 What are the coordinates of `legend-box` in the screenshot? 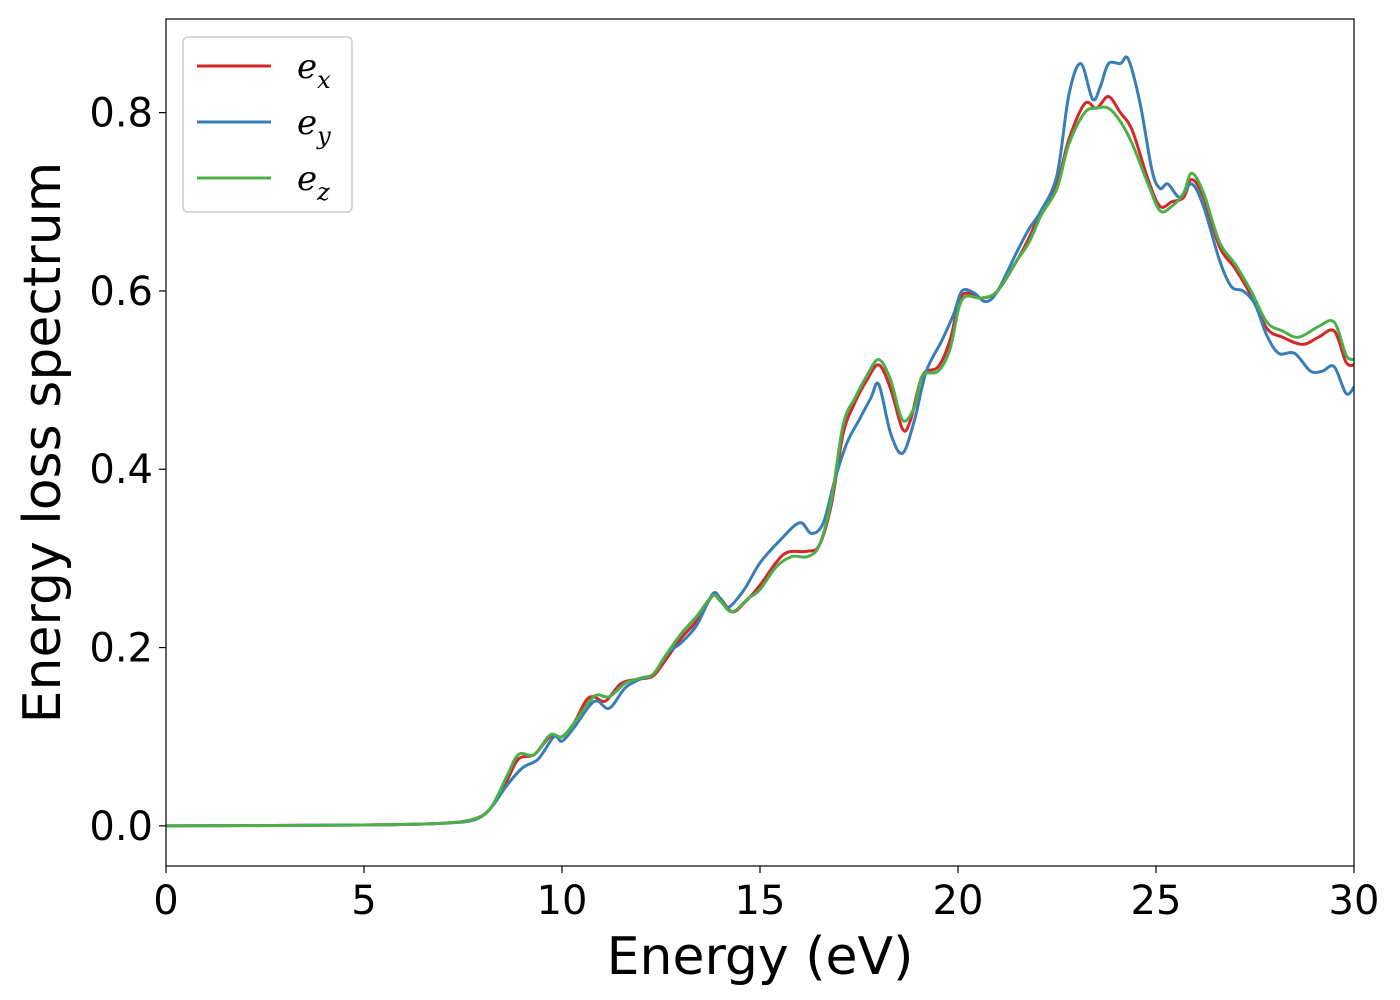 It's located at (267, 124).